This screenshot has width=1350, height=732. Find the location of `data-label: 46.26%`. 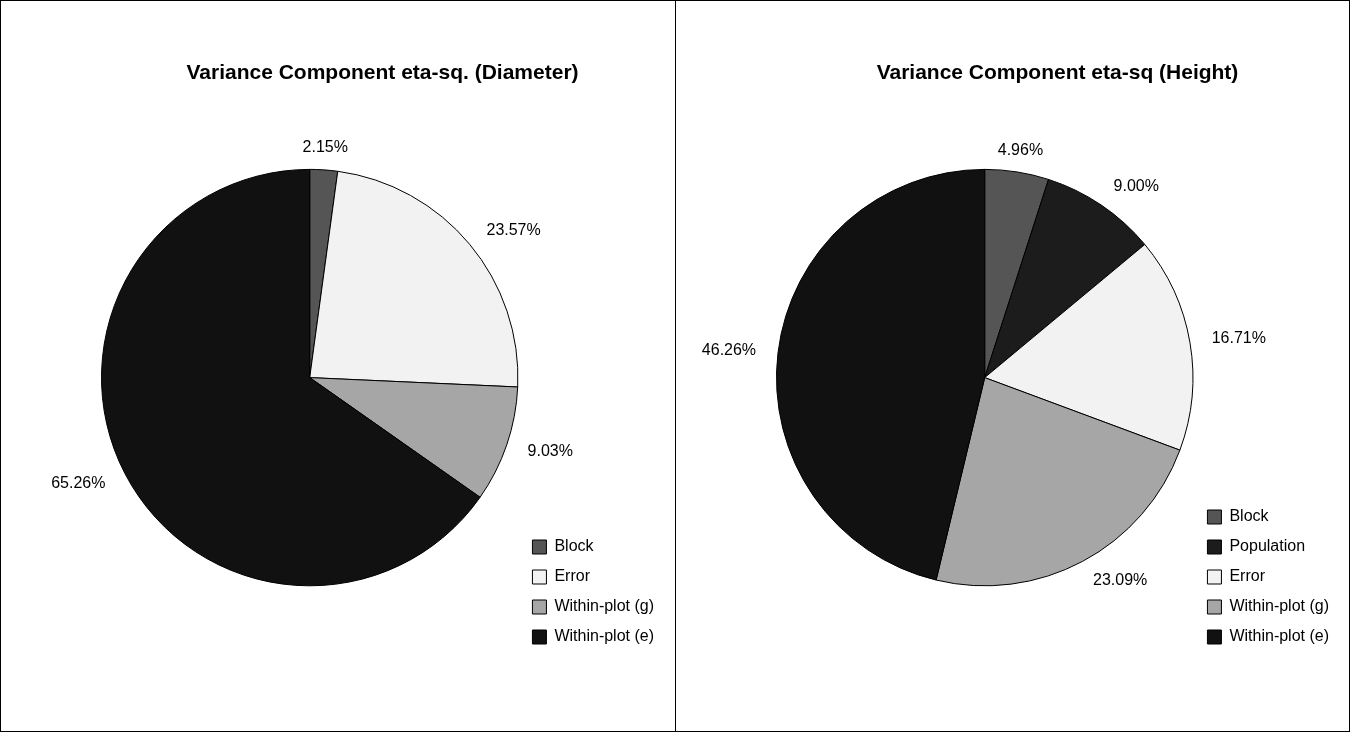

data-label: 46.26% is located at coordinates (729, 349).